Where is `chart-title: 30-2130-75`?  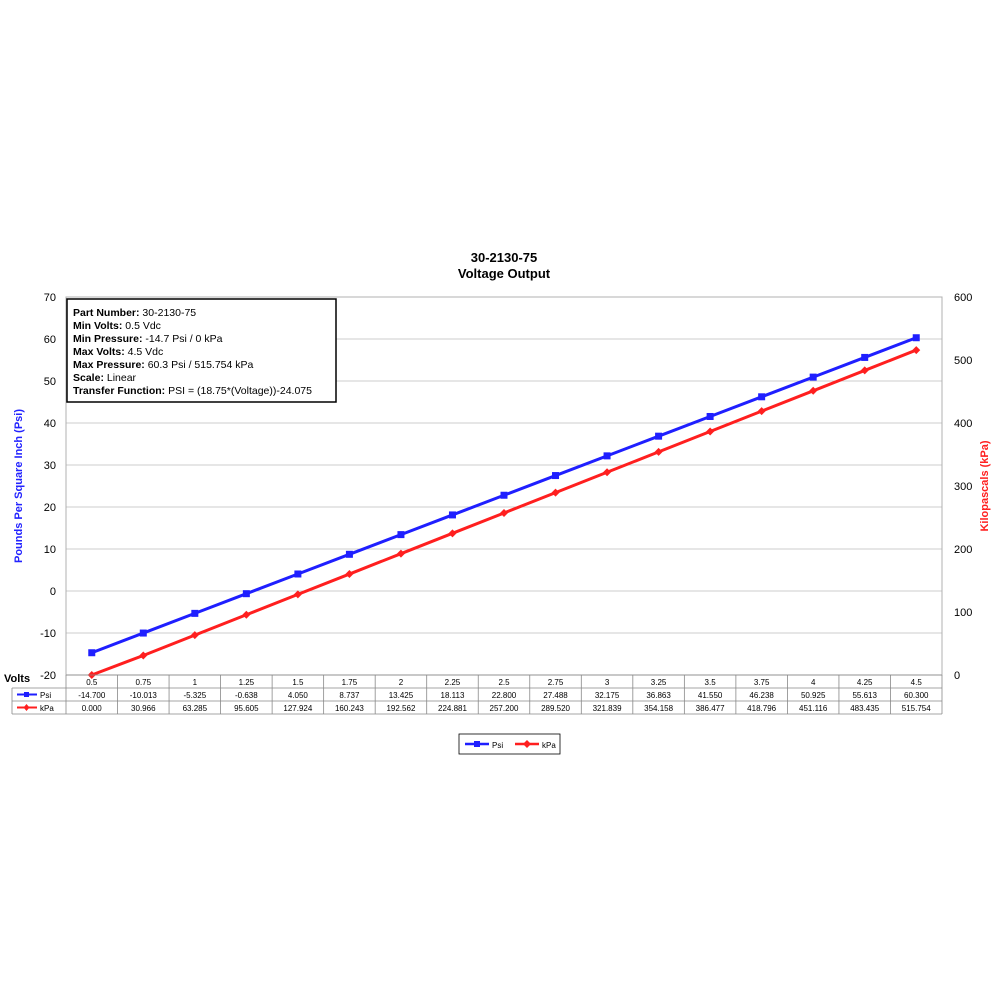
chart-title: 30-2130-75 is located at coordinates (504, 257).